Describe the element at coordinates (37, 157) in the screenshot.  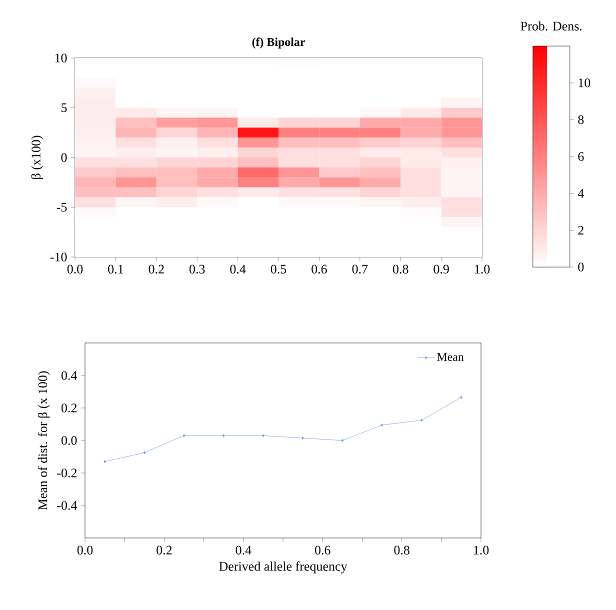
I see `y-axis-title: β (x100)` at that location.